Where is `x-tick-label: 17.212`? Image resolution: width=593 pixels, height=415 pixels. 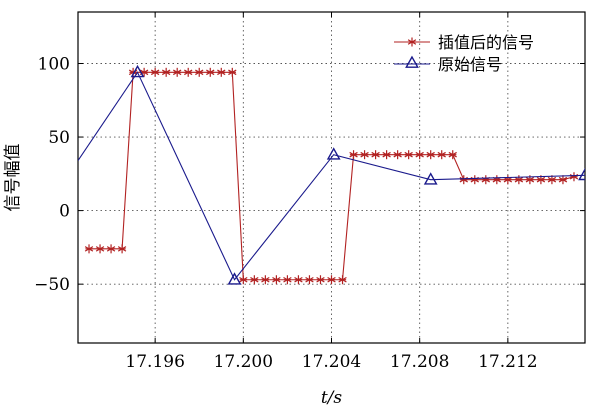 x-tick-label: 17.212 is located at coordinates (507, 362).